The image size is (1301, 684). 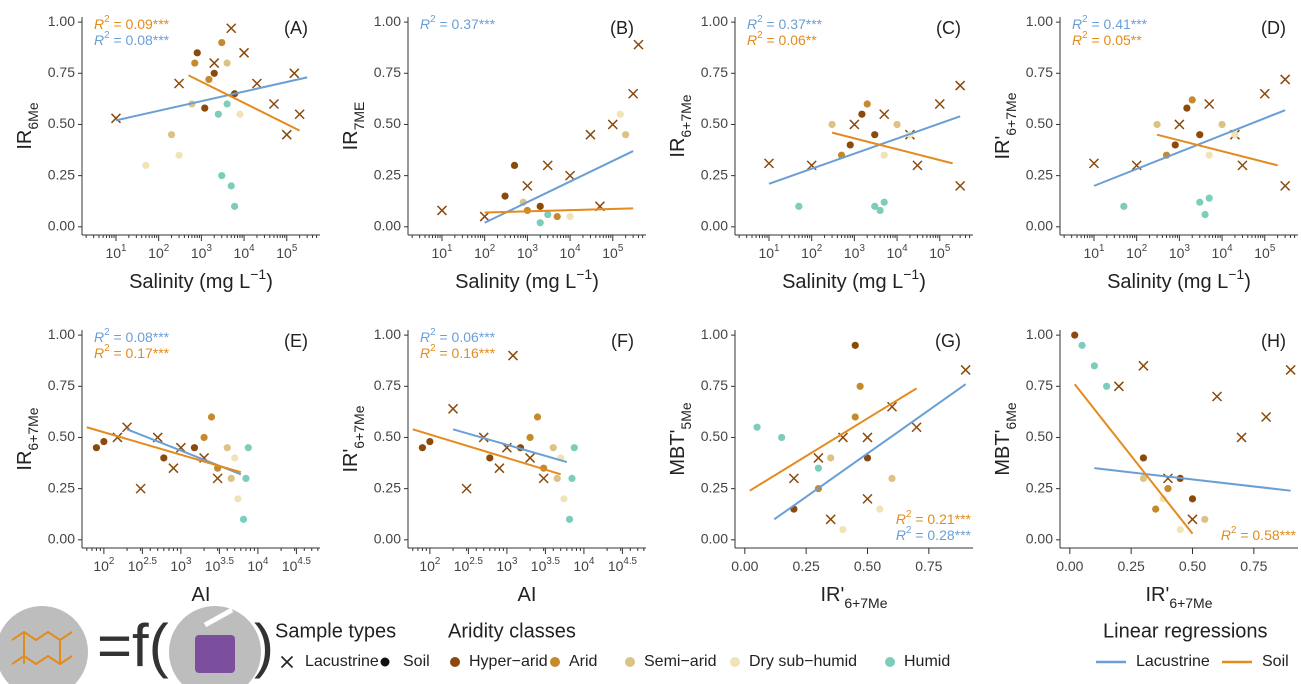 What do you see at coordinates (941, 519) in the screenshot?
I see `r2-annotation-part: = 0.21***` at bounding box center [941, 519].